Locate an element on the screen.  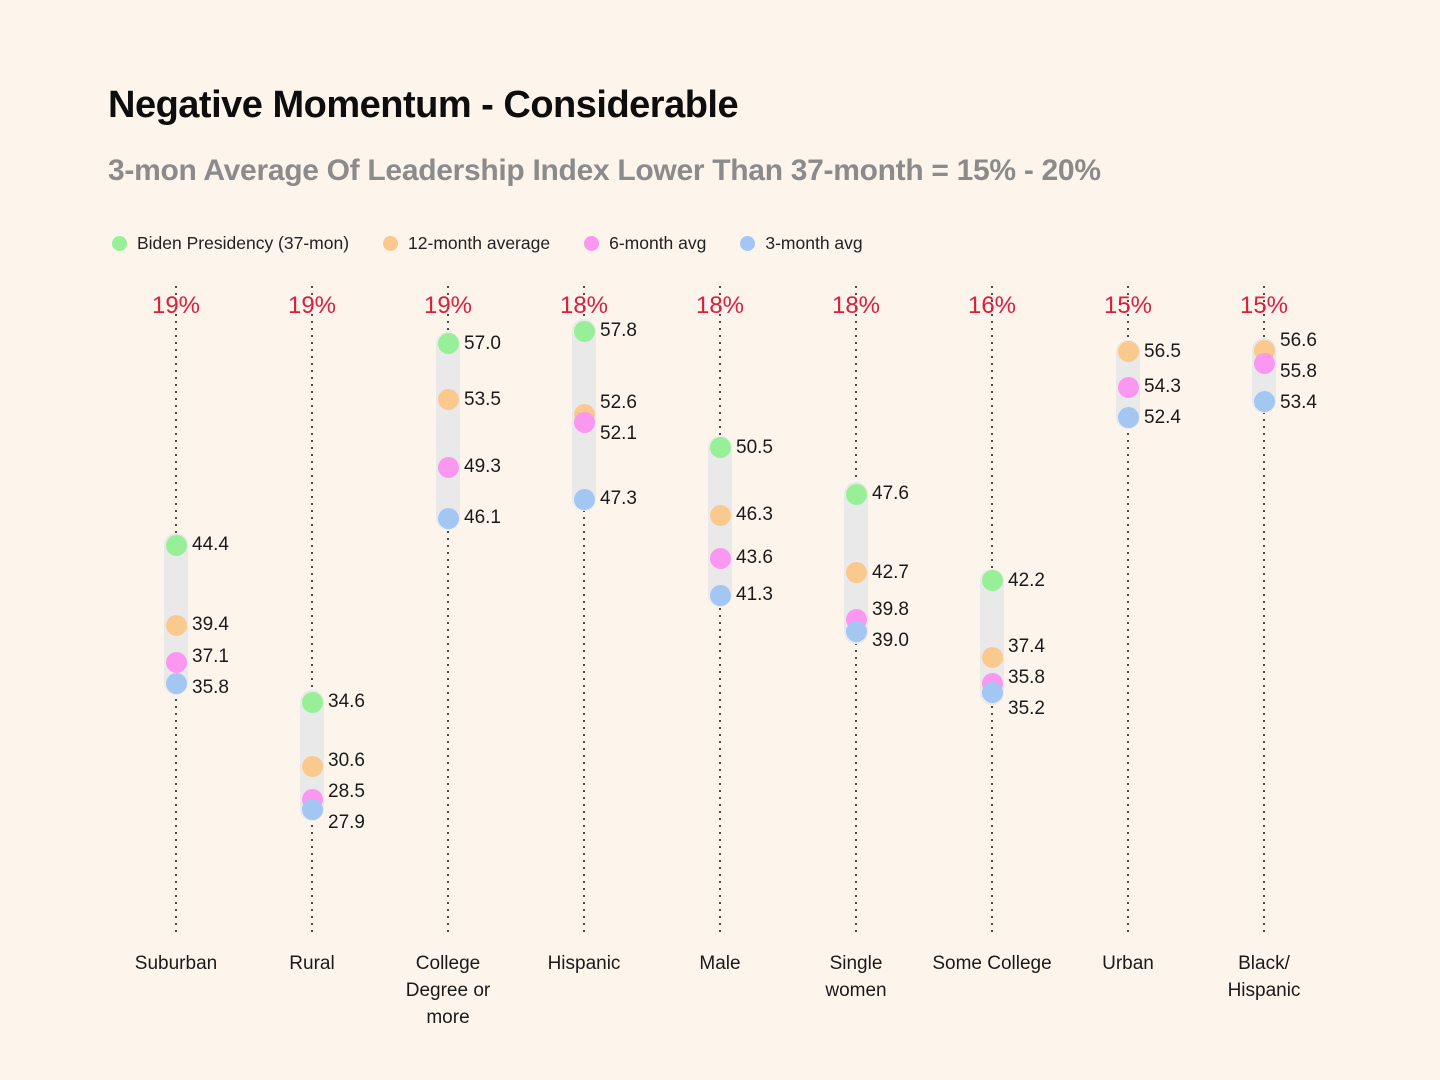
value-label-avg6: 43.6 is located at coordinates (754, 558).